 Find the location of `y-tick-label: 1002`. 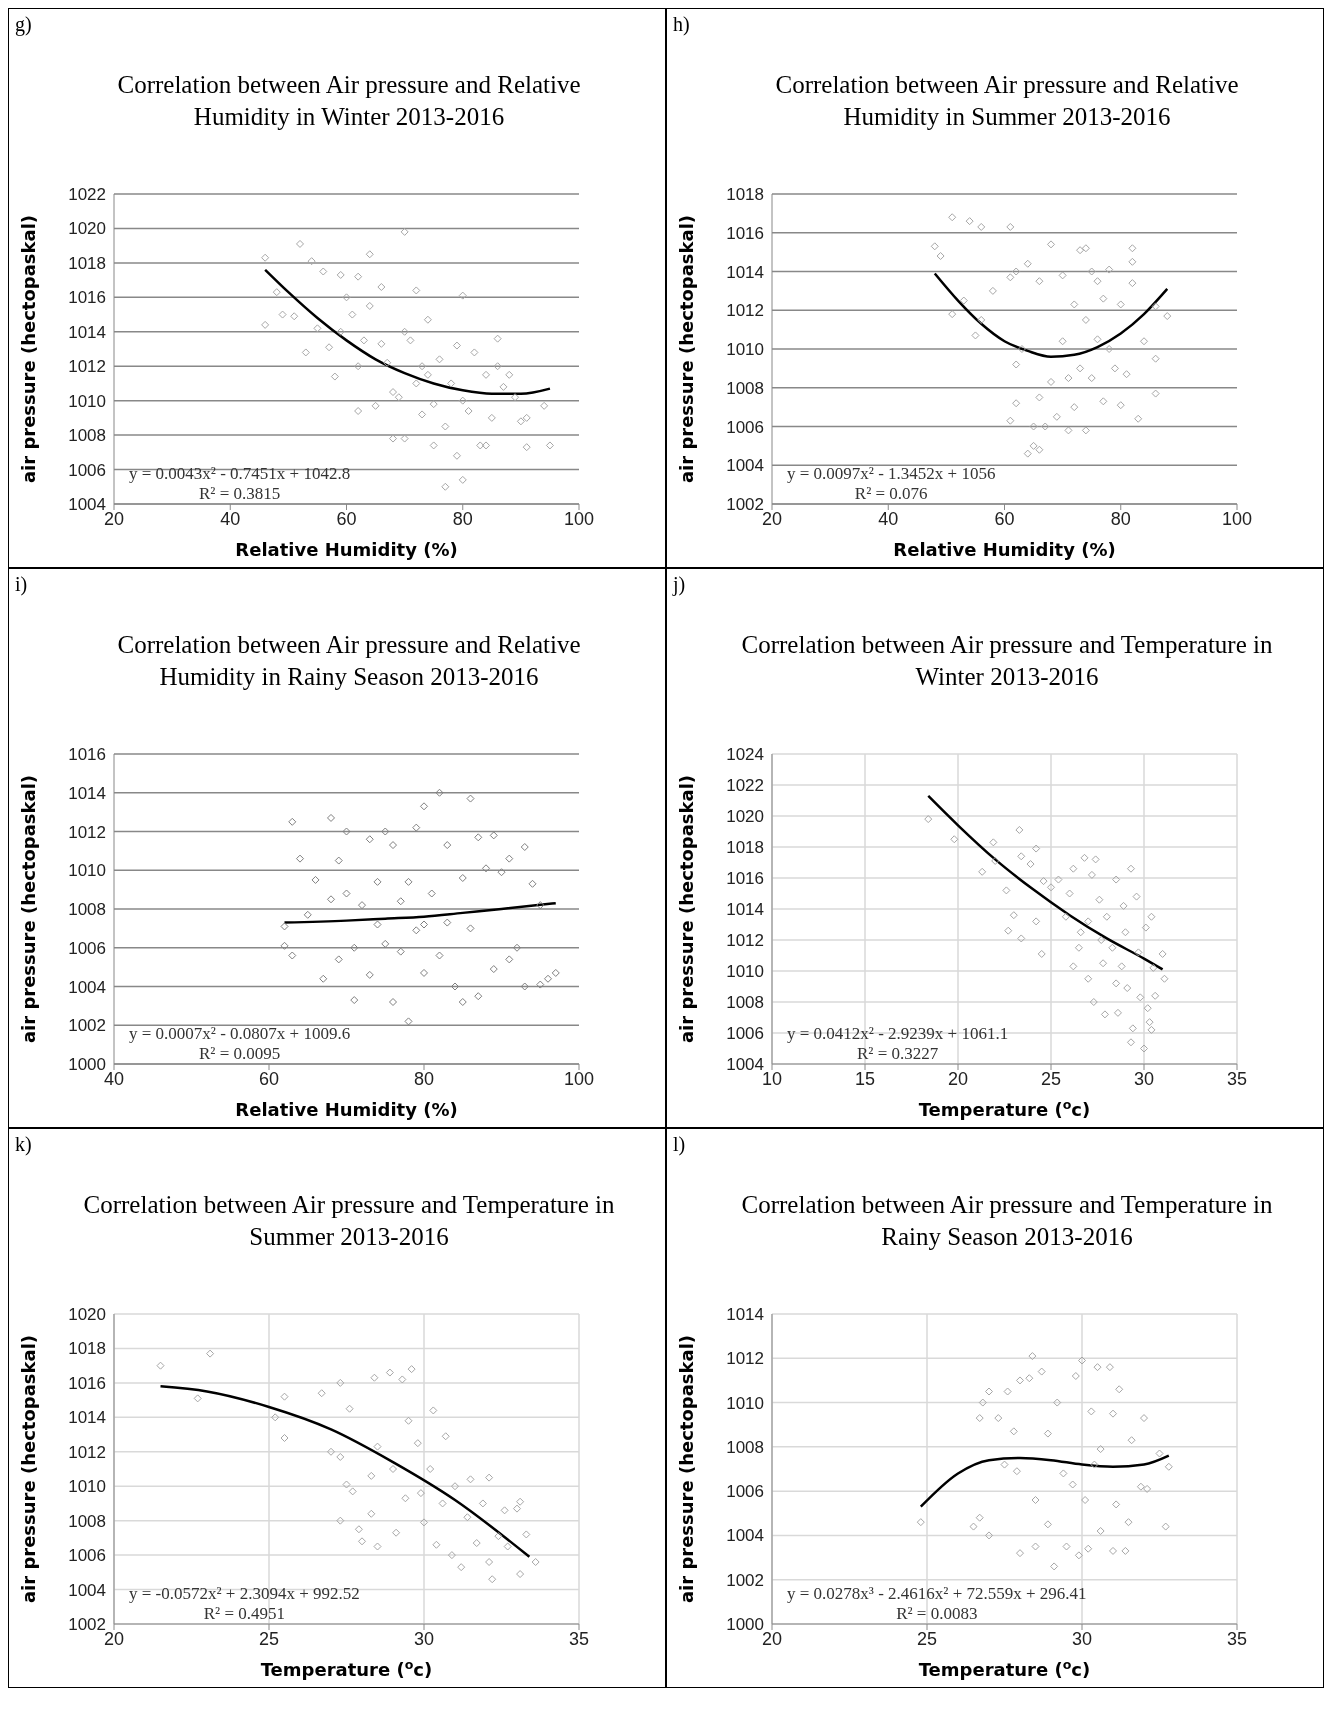

y-tick-label: 1002 is located at coordinates (87, 1026).